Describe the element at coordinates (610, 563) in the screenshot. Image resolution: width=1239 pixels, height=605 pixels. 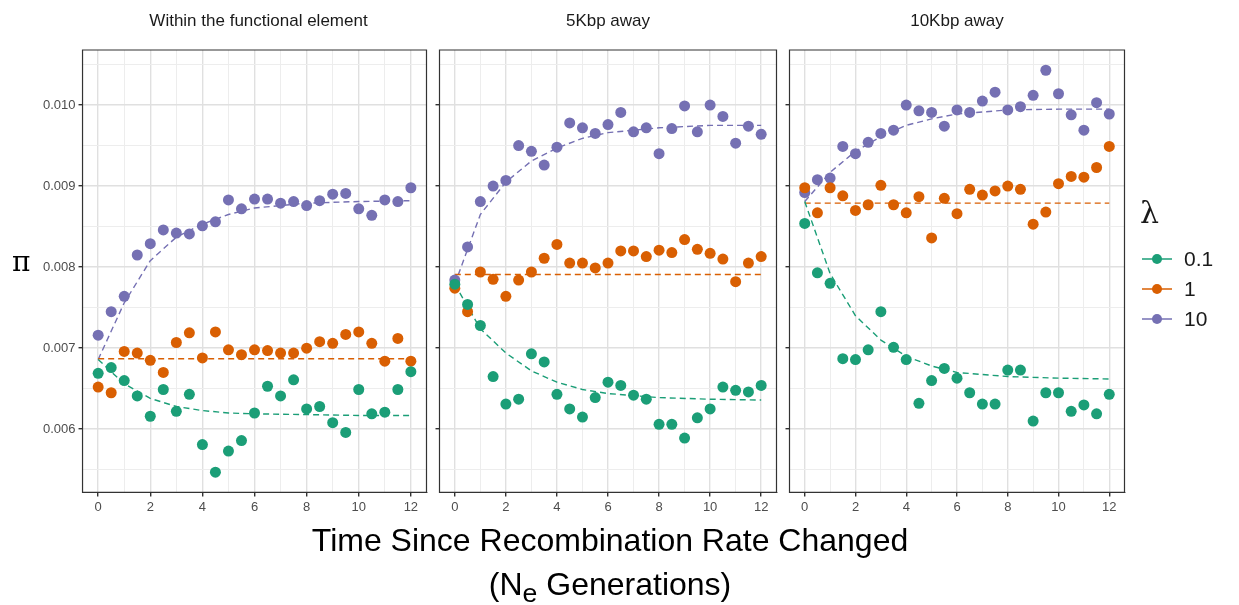
I see `x-axis-title: Time Since Recombination Rate Changed (N$_{e}$ Generations)` at that location.